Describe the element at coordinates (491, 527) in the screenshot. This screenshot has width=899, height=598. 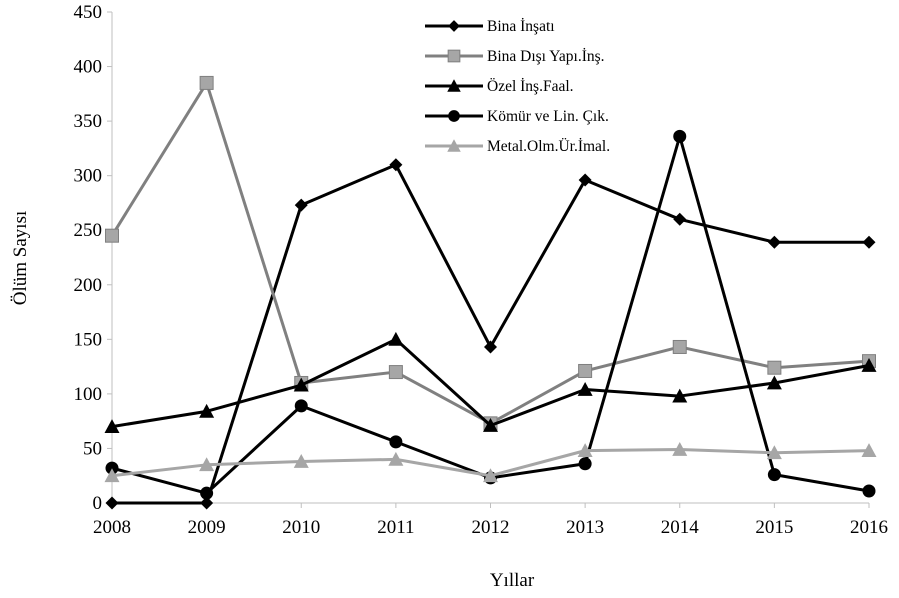
I see `x-tick-label: 2012` at that location.